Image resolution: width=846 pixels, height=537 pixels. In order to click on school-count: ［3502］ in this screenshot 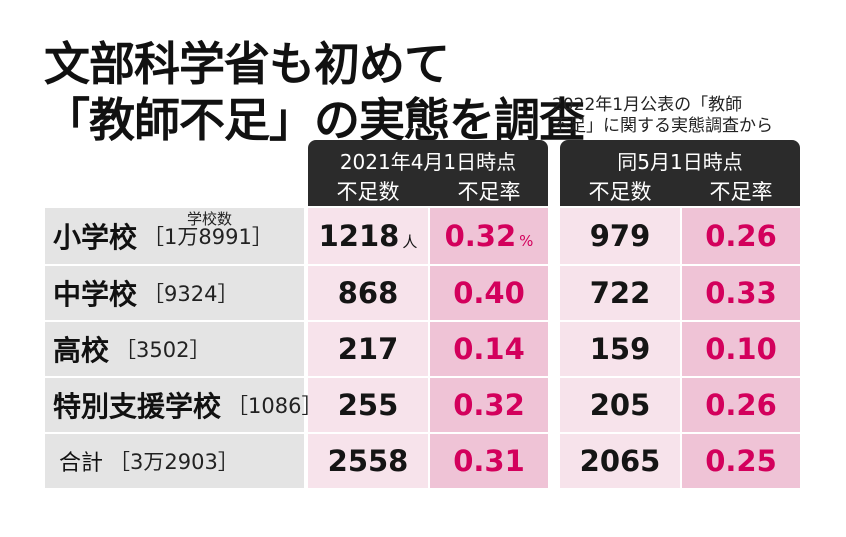, I will do `click(163, 350)`.